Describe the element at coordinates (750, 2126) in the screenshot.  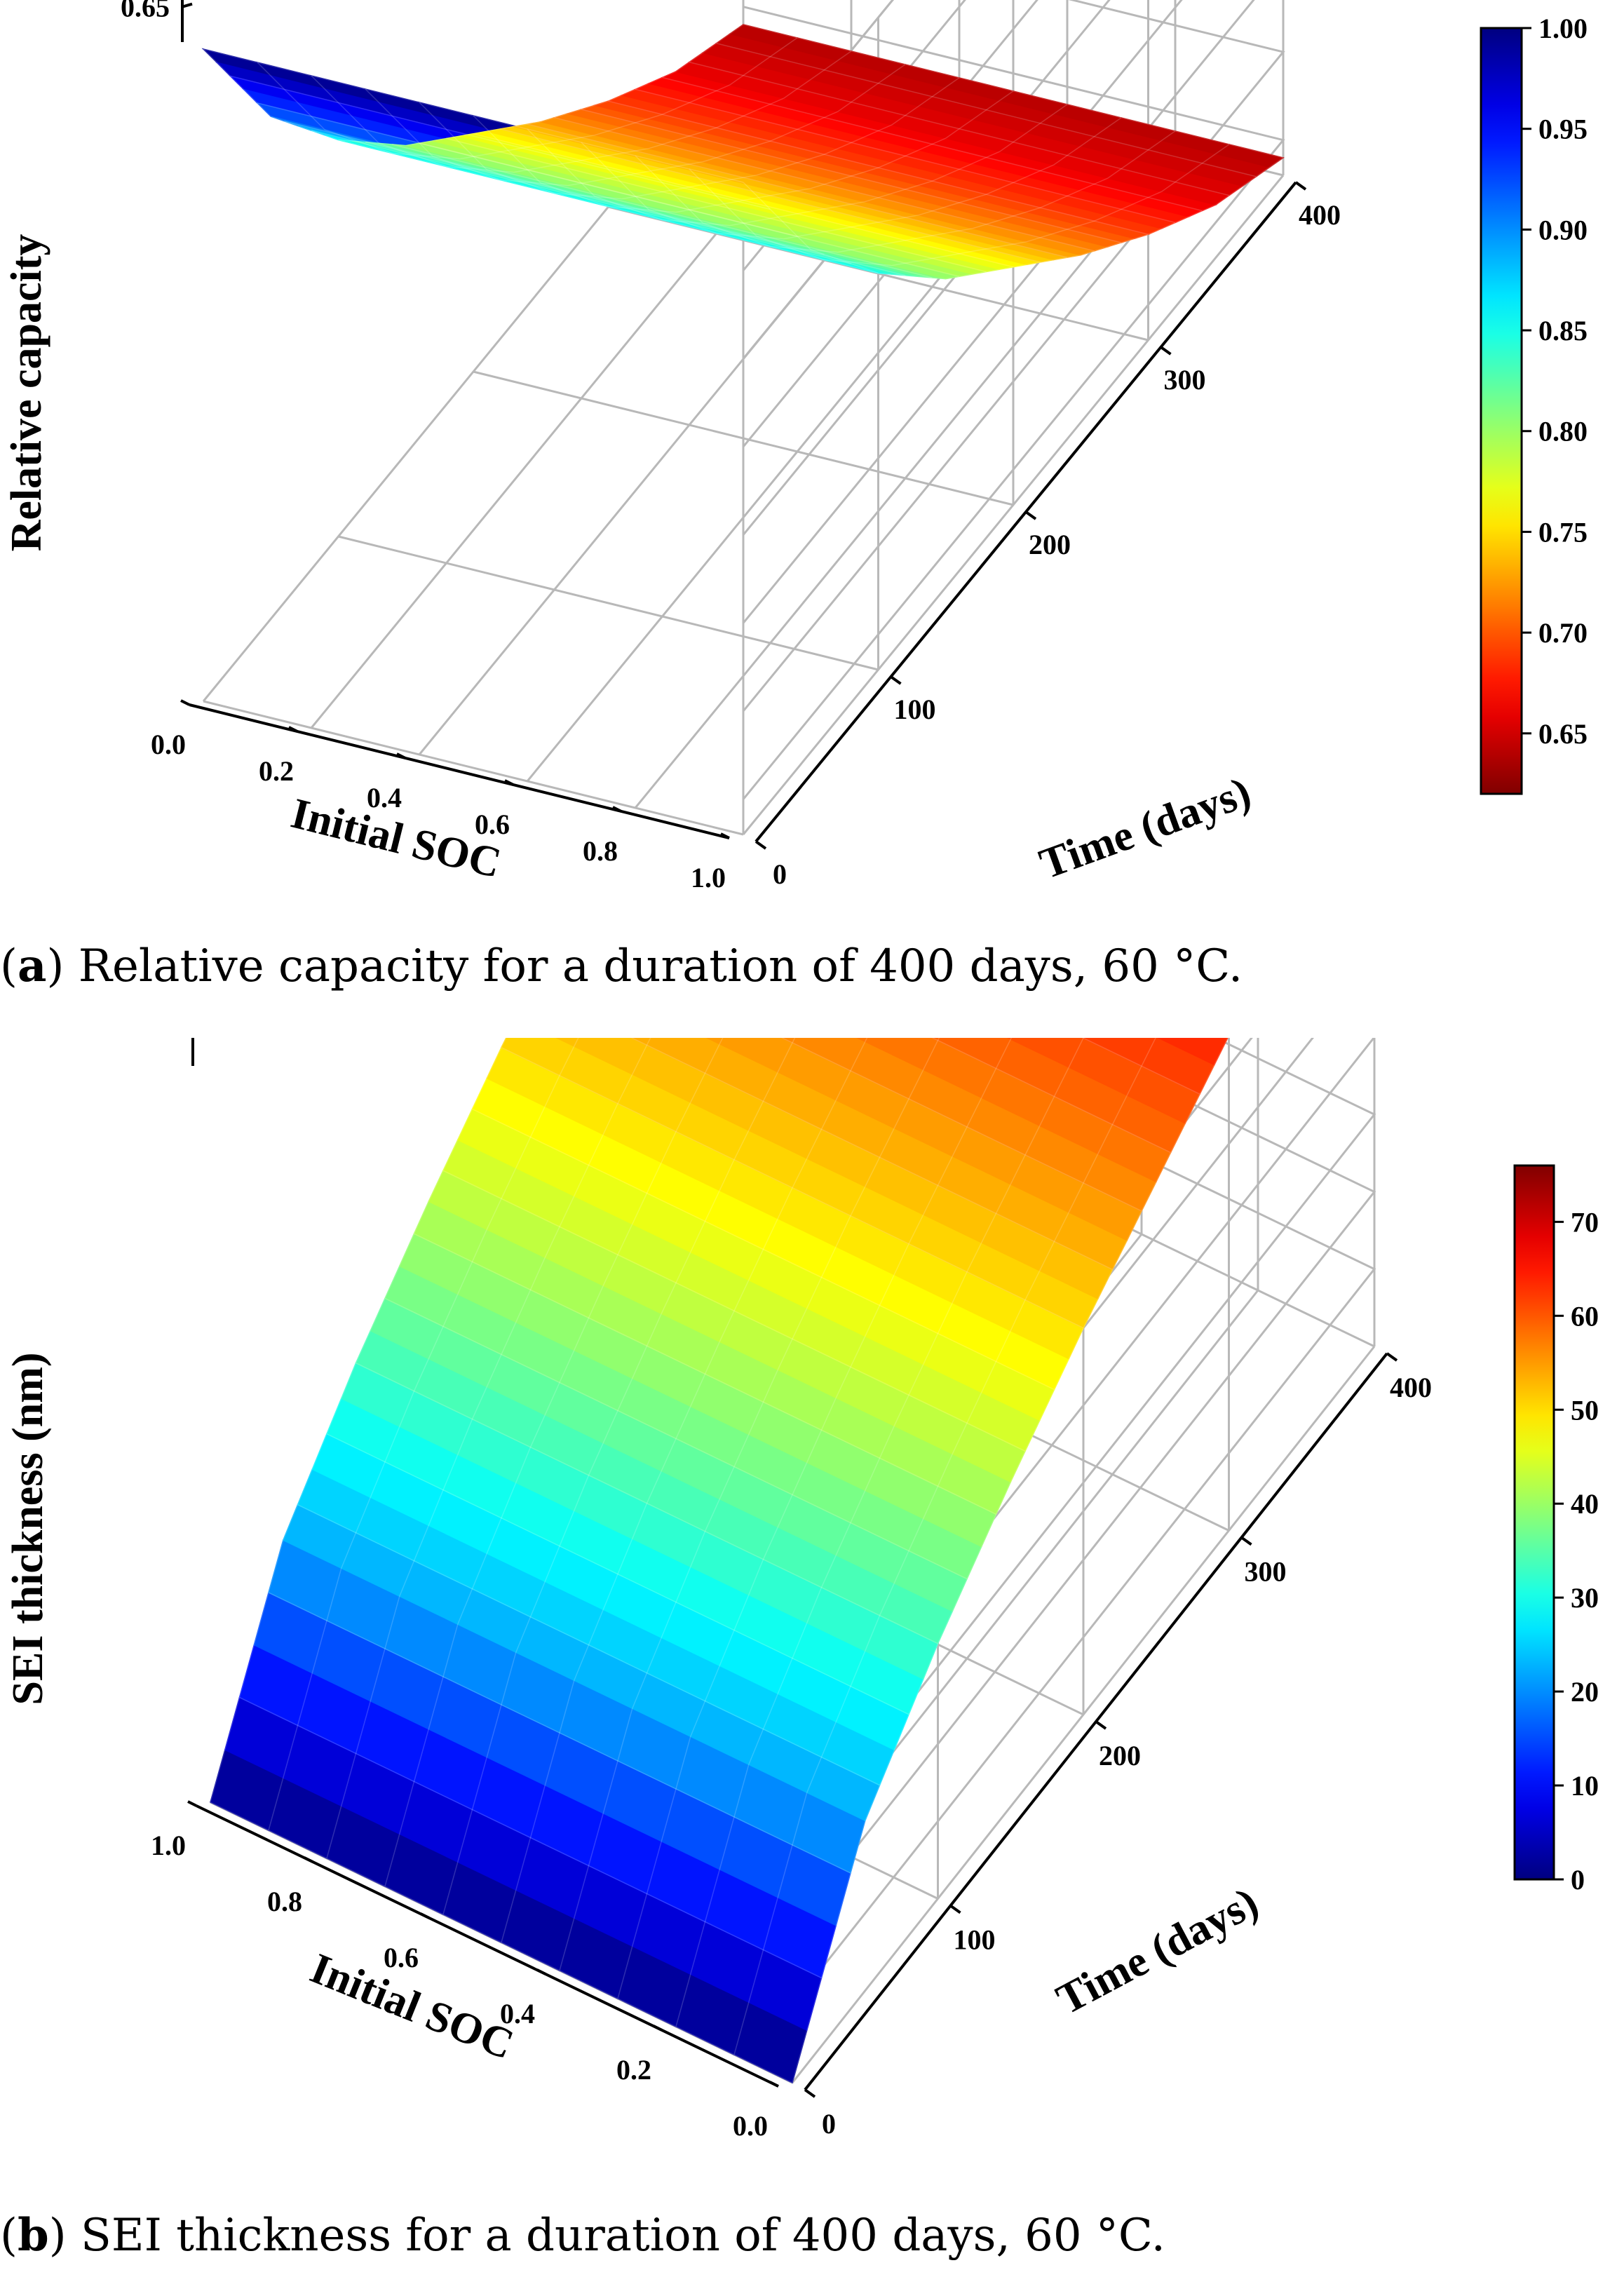
I see `p1-x-tick-5: 0.0` at that location.